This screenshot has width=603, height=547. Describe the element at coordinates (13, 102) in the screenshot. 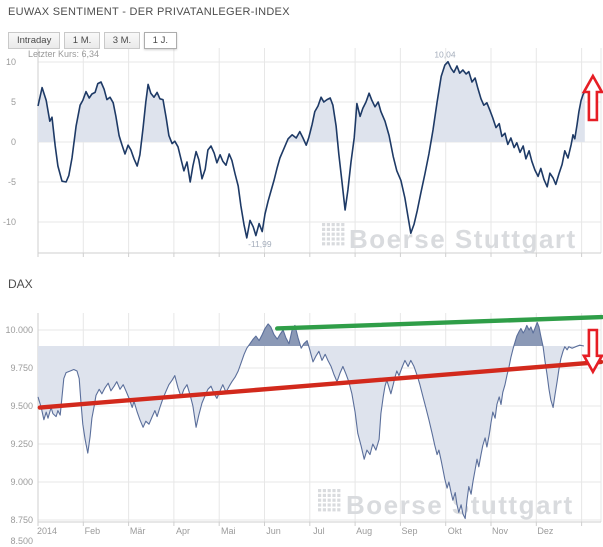

I see `sentiment-y-axis-label: 5` at that location.